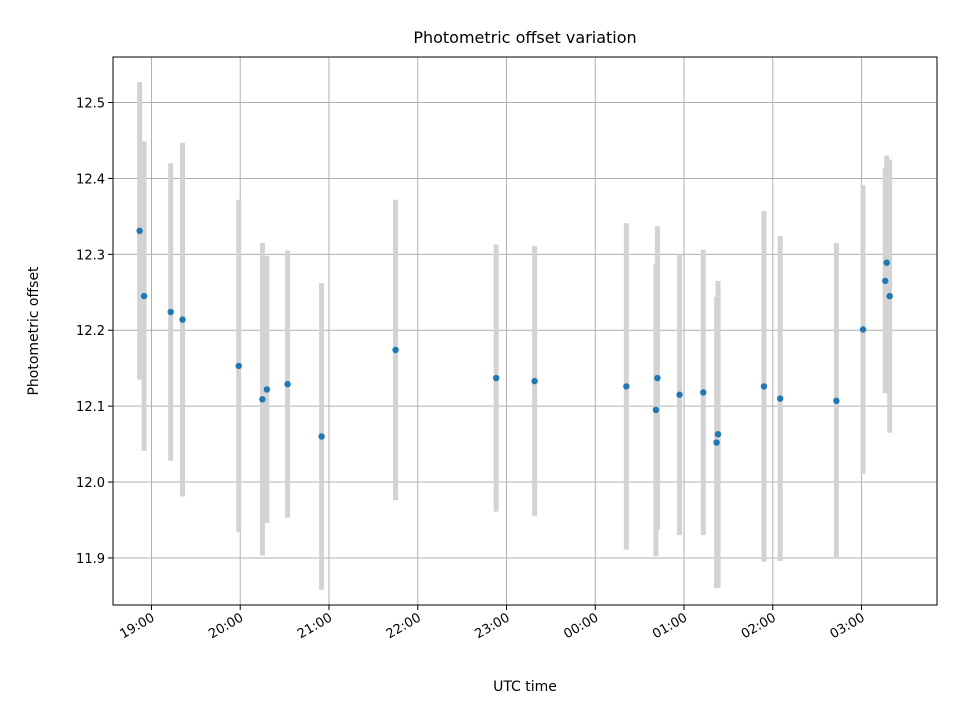 This screenshot has width=960, height=720. Describe the element at coordinates (90, 407) in the screenshot. I see `y-tick-label: 12.1` at that location.